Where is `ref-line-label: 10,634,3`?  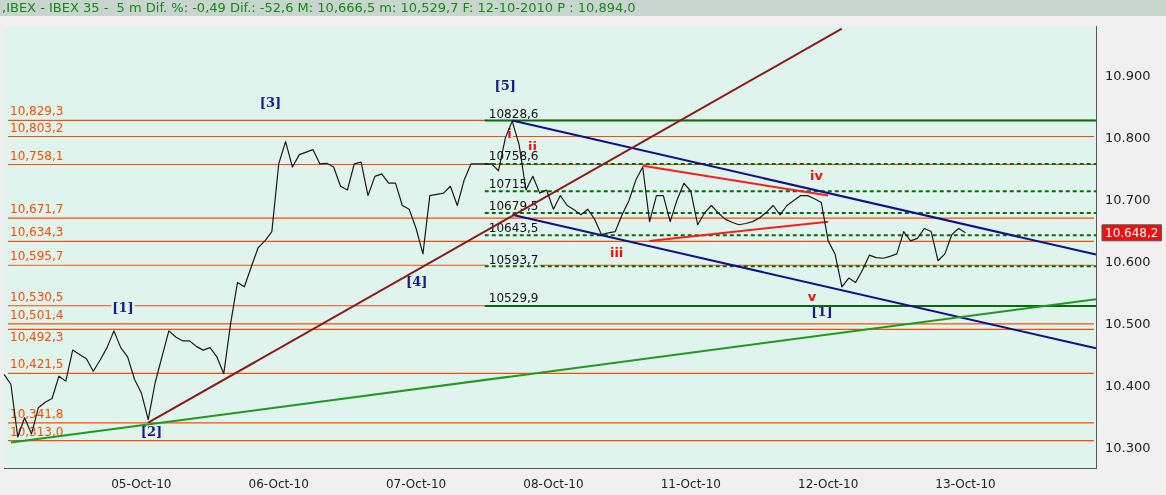 ref-line-label: 10,634,3 is located at coordinates (37, 232).